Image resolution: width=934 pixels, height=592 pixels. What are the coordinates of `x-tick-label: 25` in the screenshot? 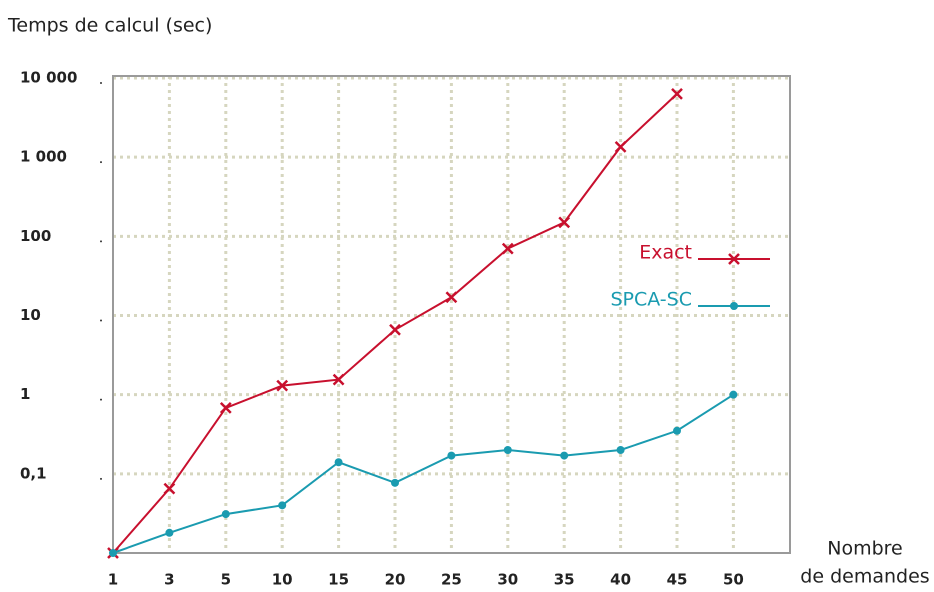 It's located at (451, 580).